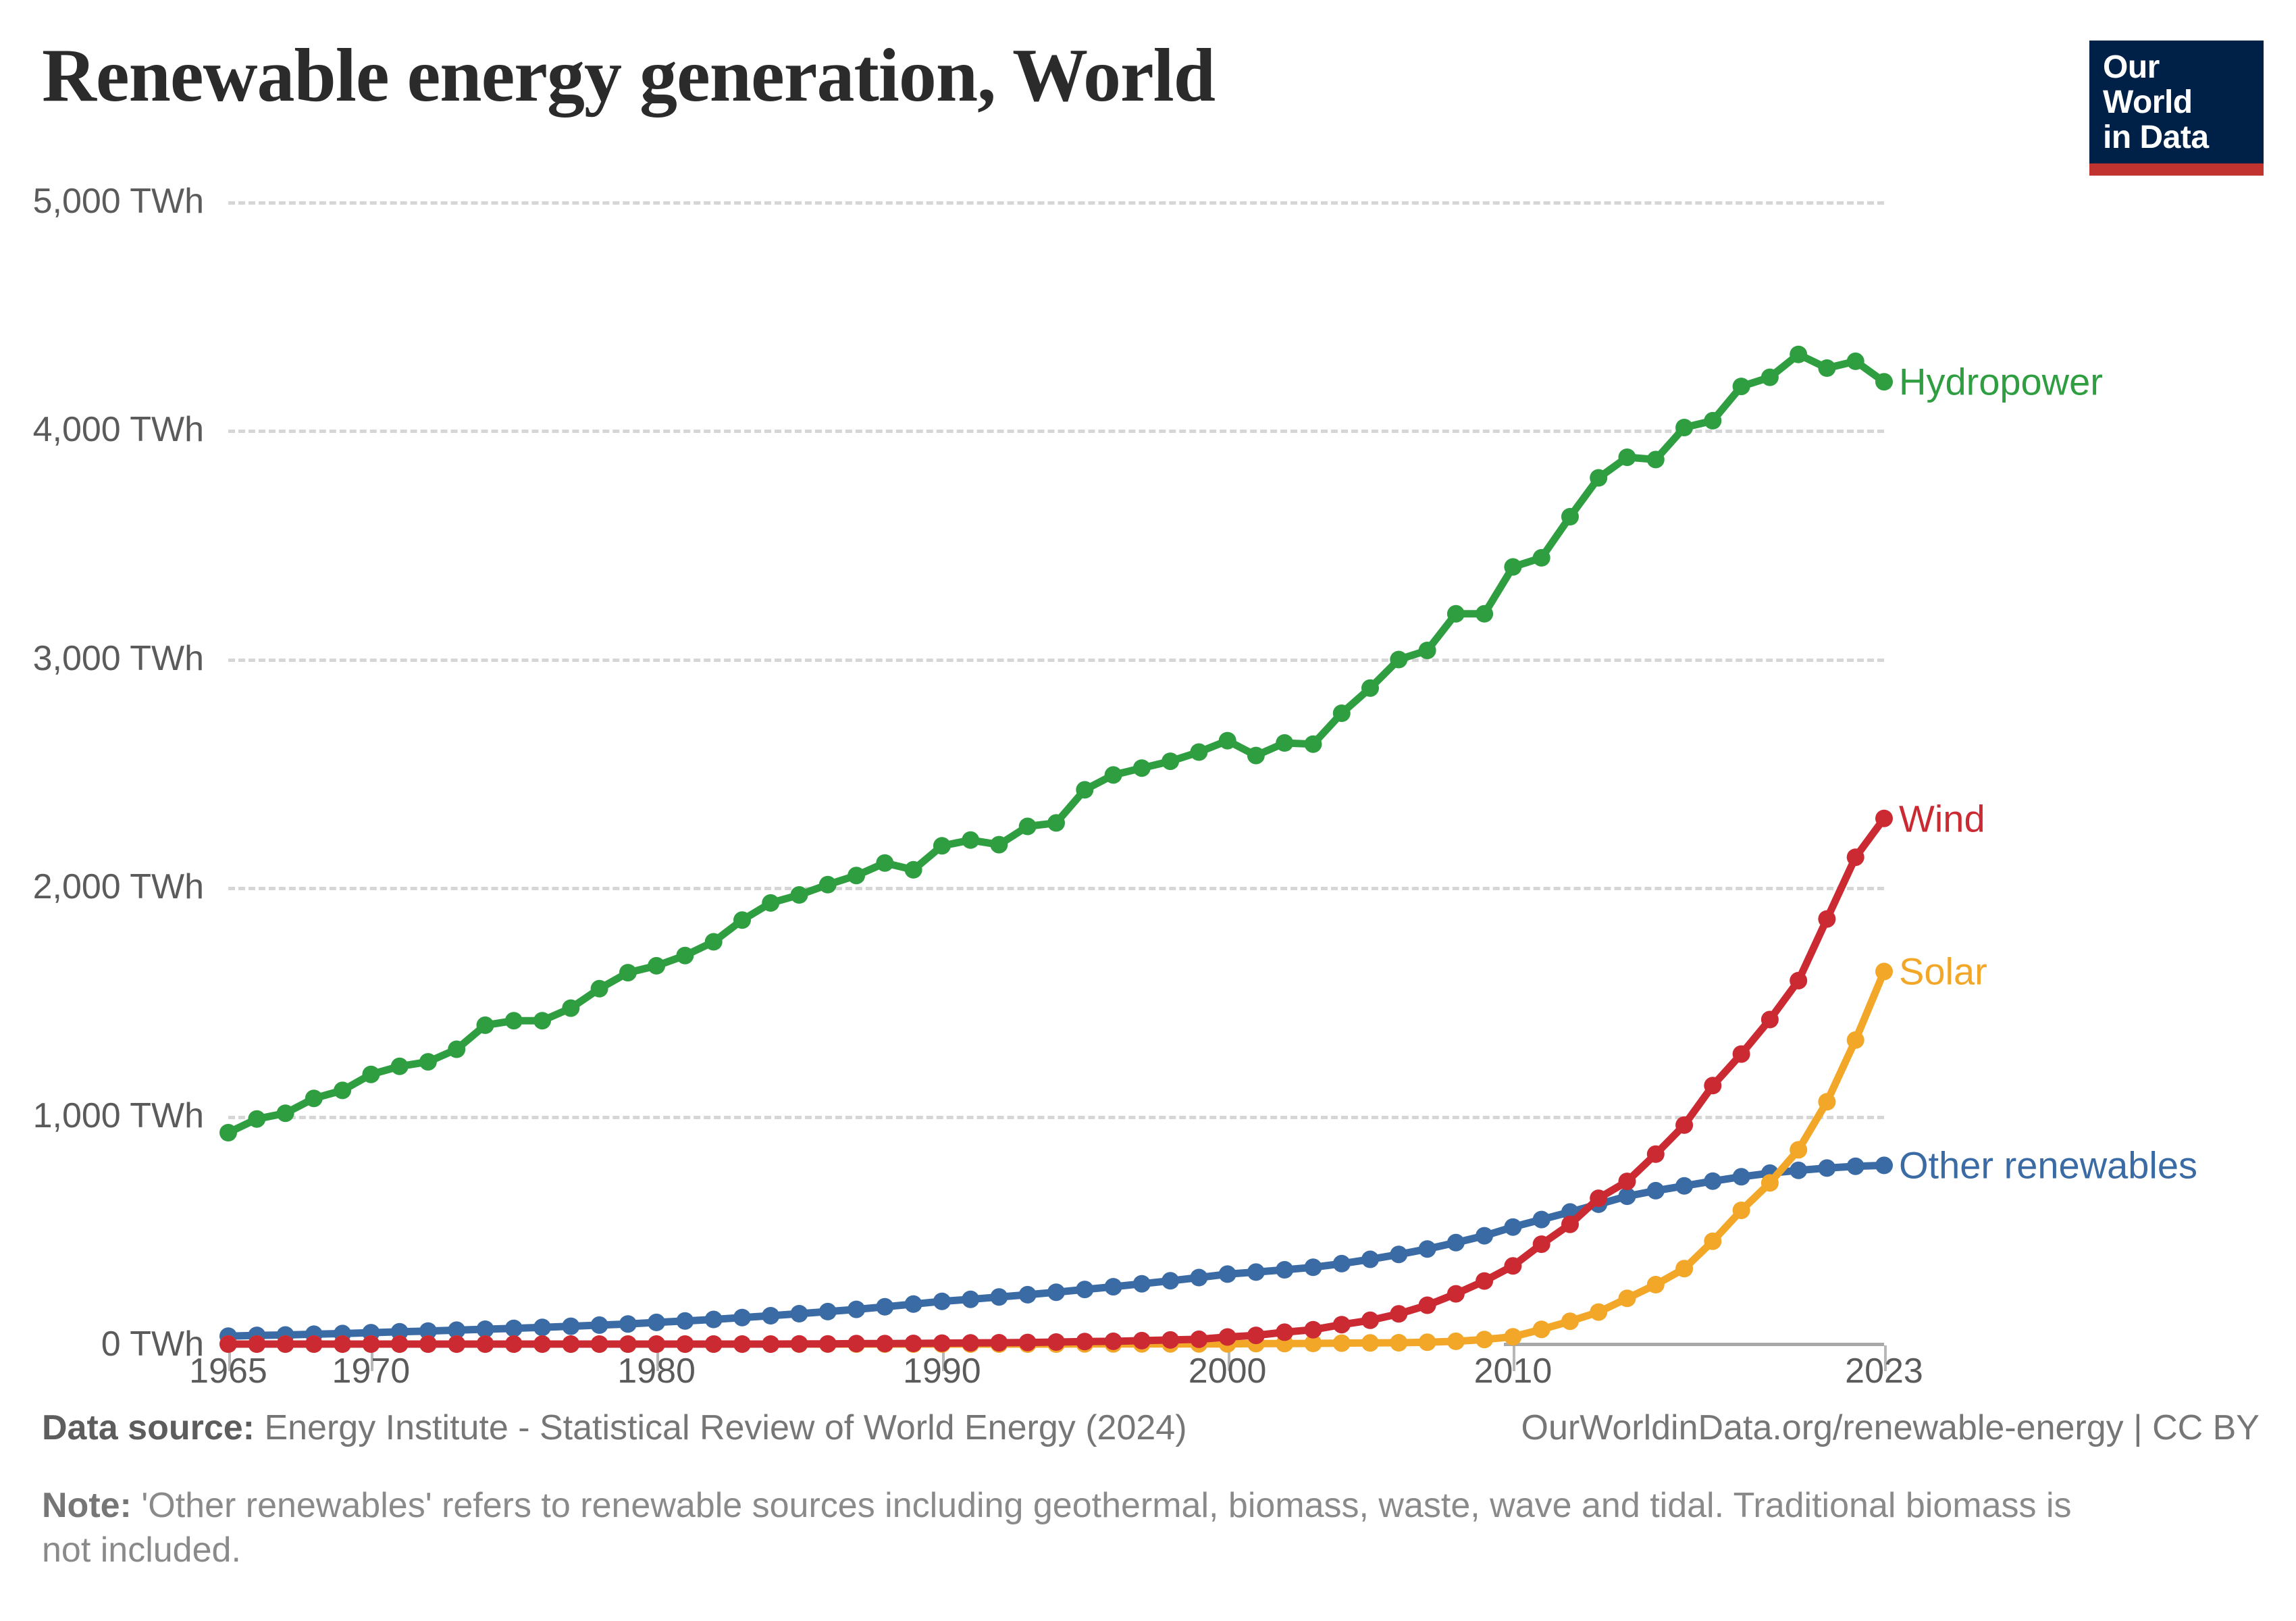 This screenshot has height=1621, width=2296. What do you see at coordinates (2048, 1165) in the screenshot?
I see `series-label-other-renewables: Other renewables` at bounding box center [2048, 1165].